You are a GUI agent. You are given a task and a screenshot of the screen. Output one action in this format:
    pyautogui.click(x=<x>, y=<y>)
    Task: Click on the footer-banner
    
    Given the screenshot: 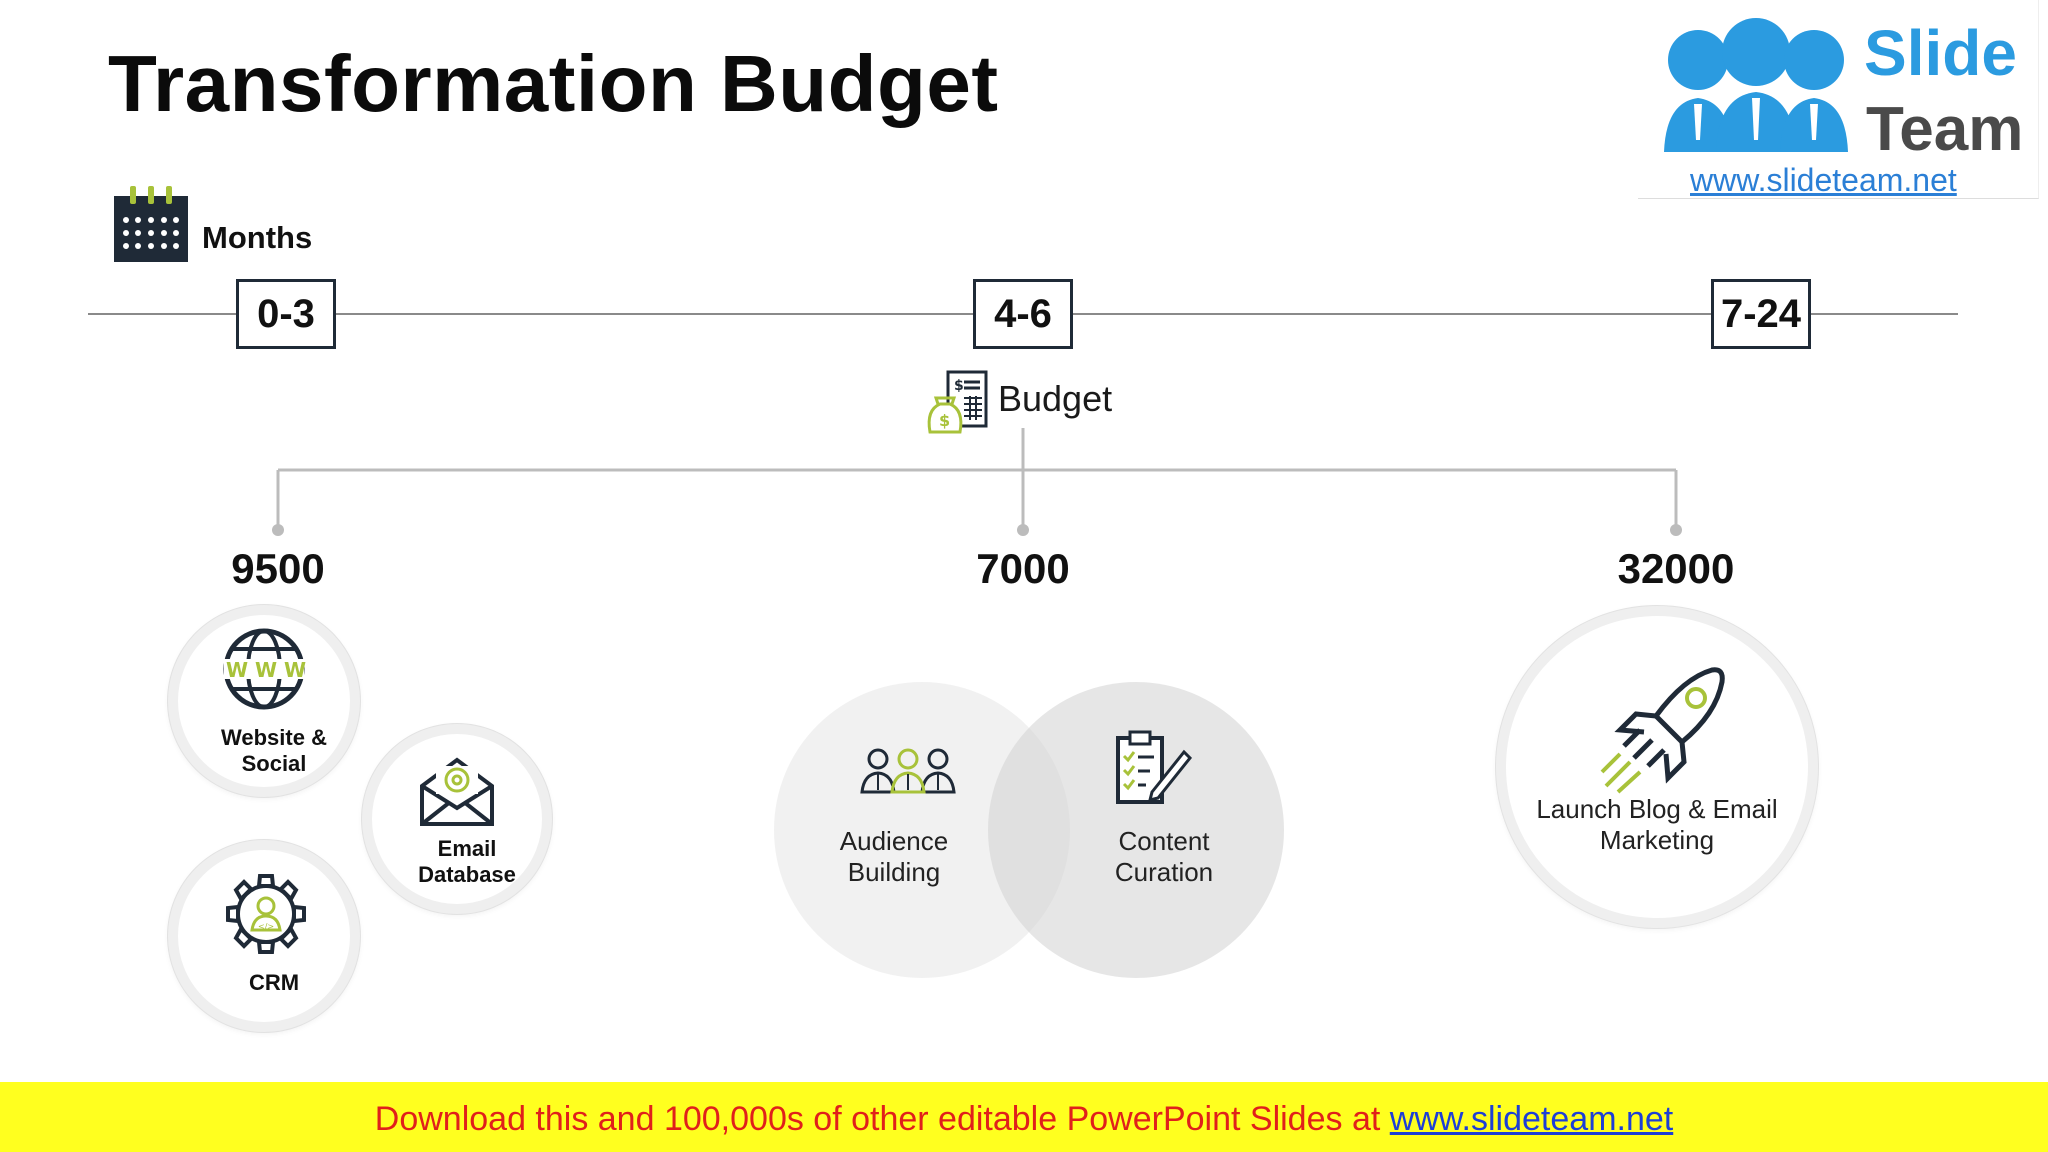 What is the action you would take?
    pyautogui.click(x=1024, y=1117)
    